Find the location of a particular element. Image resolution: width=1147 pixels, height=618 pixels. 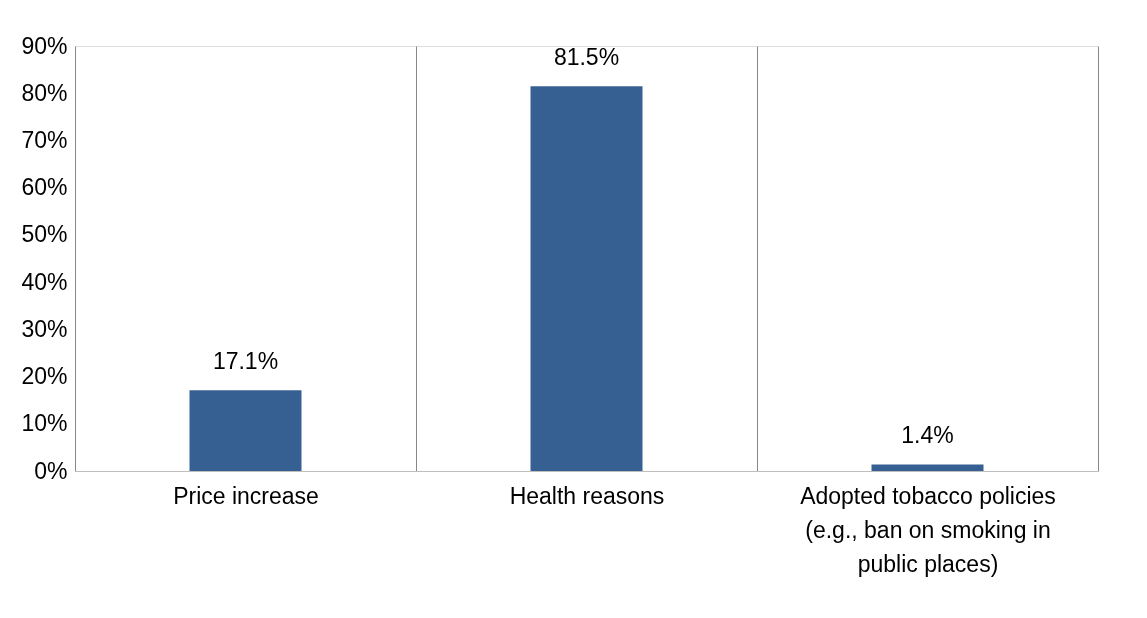

y-tick-label: 50% is located at coordinates (44, 234).